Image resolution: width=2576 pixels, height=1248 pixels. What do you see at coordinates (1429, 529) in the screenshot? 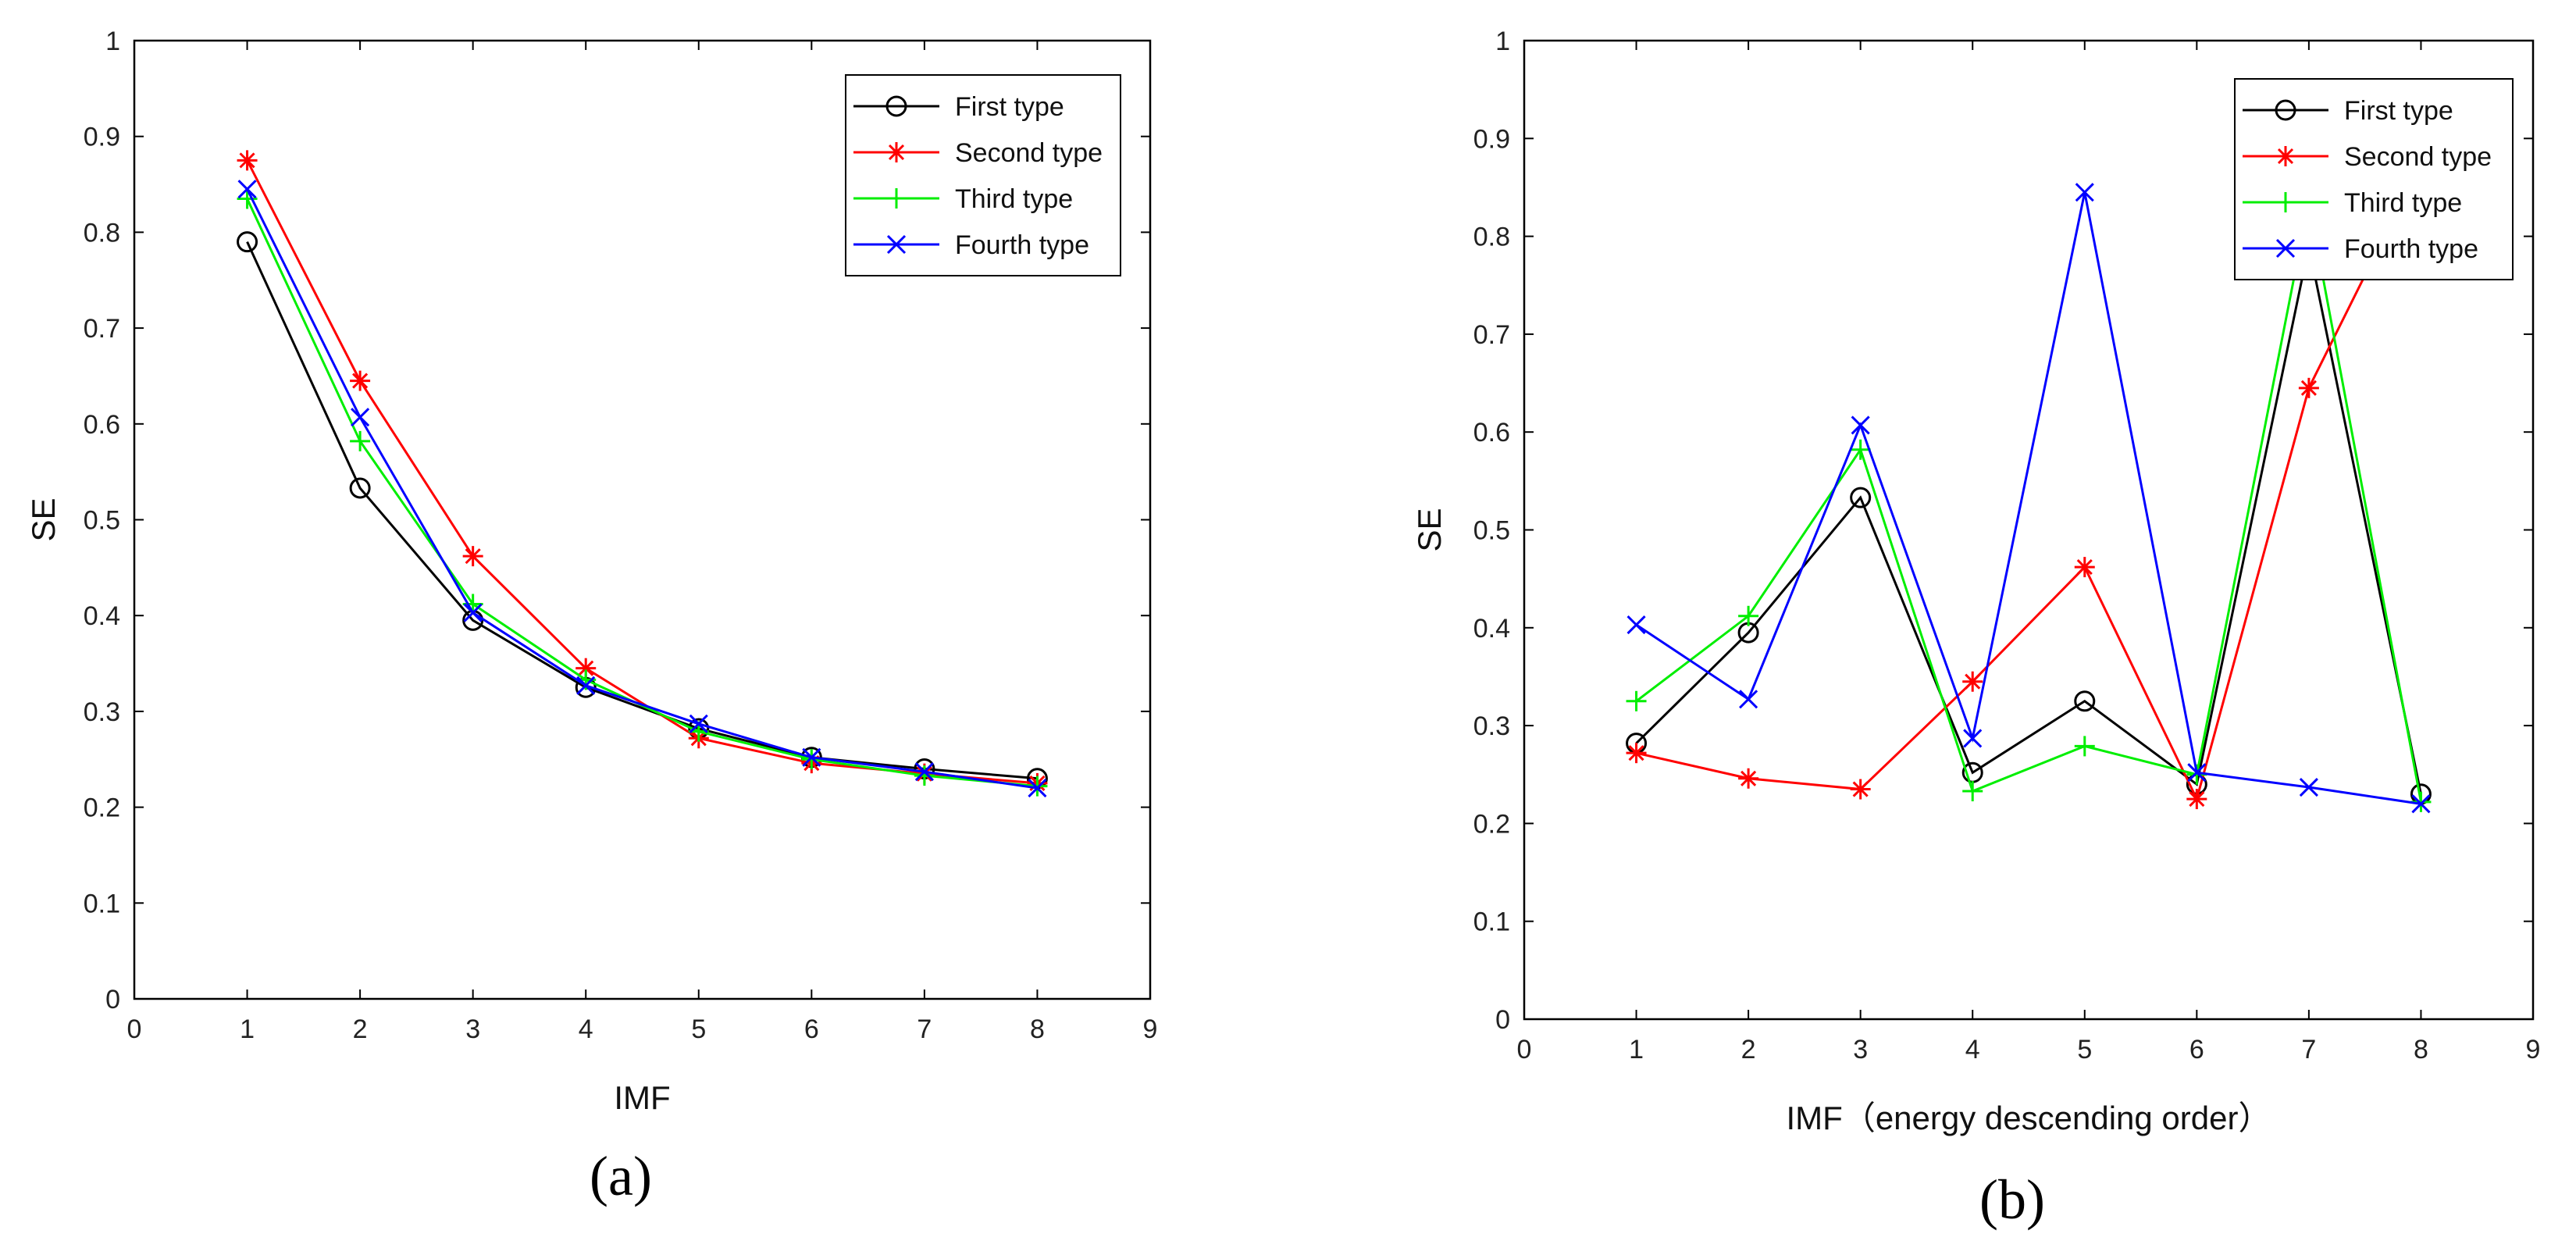
I see `chart-b-y-axis-label: SE` at bounding box center [1429, 529].